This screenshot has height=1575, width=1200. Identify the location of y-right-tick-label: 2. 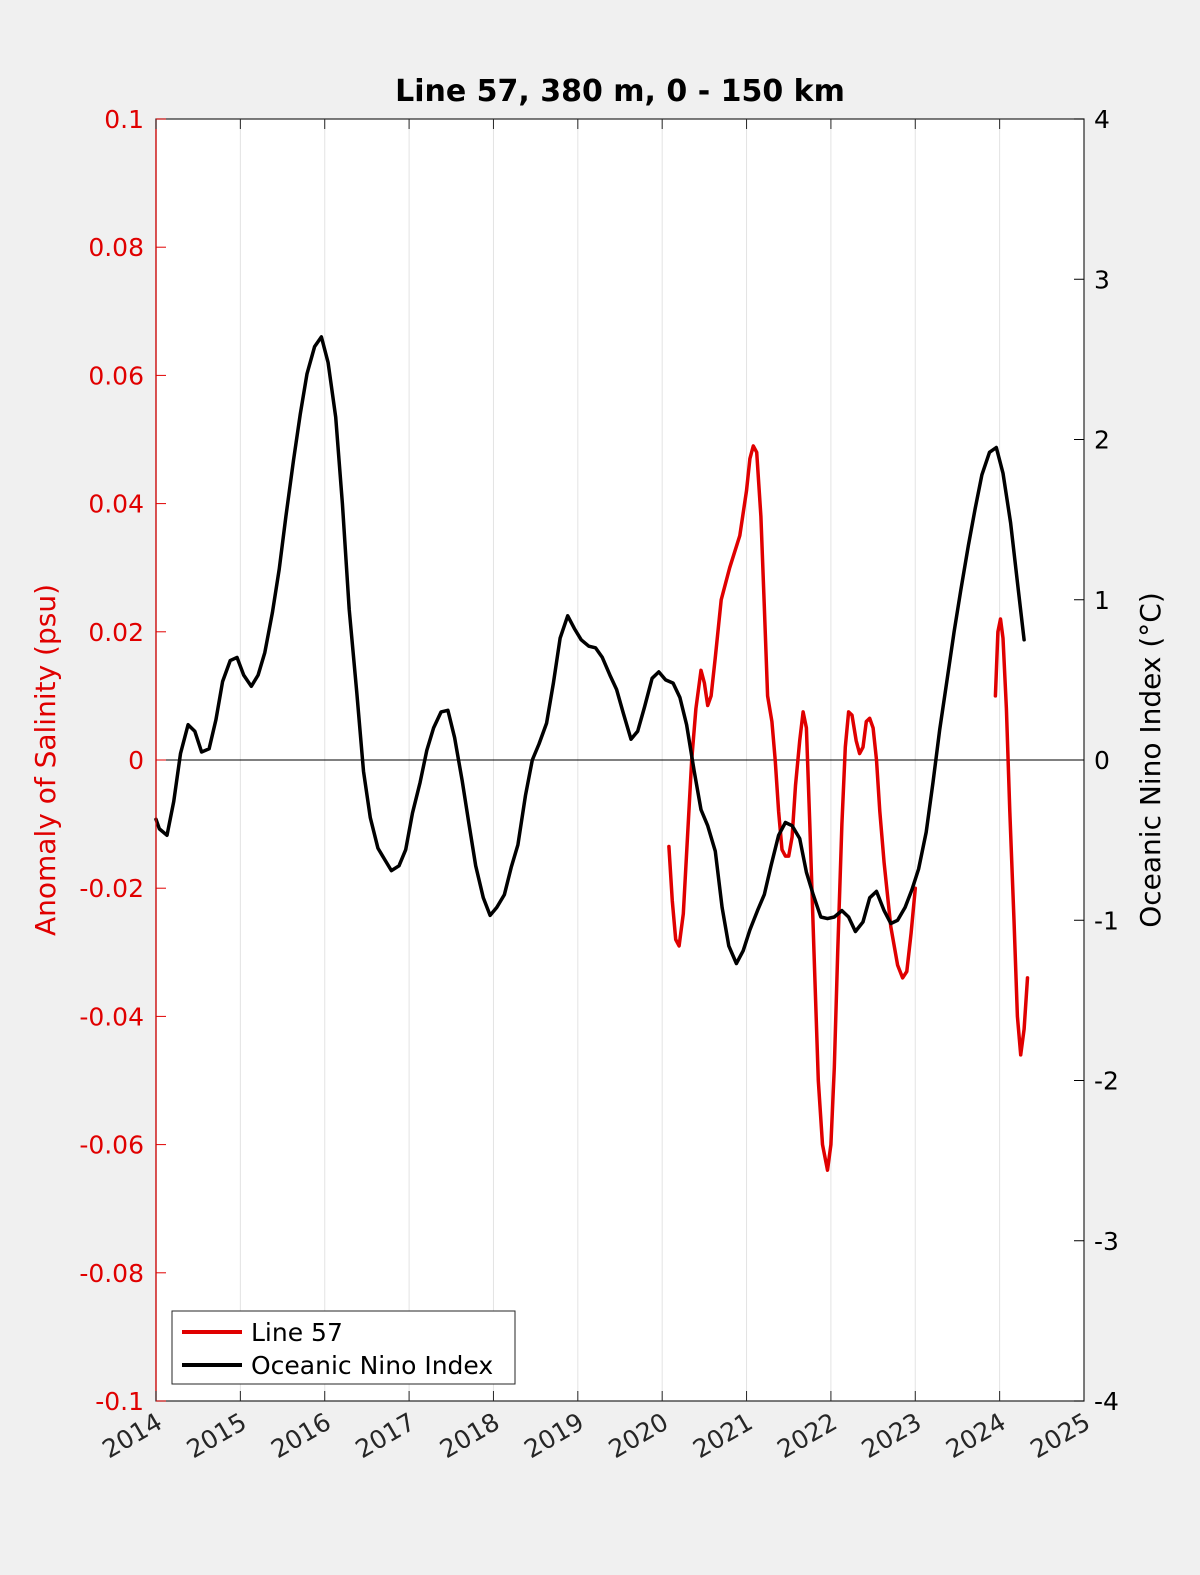
(1102, 440).